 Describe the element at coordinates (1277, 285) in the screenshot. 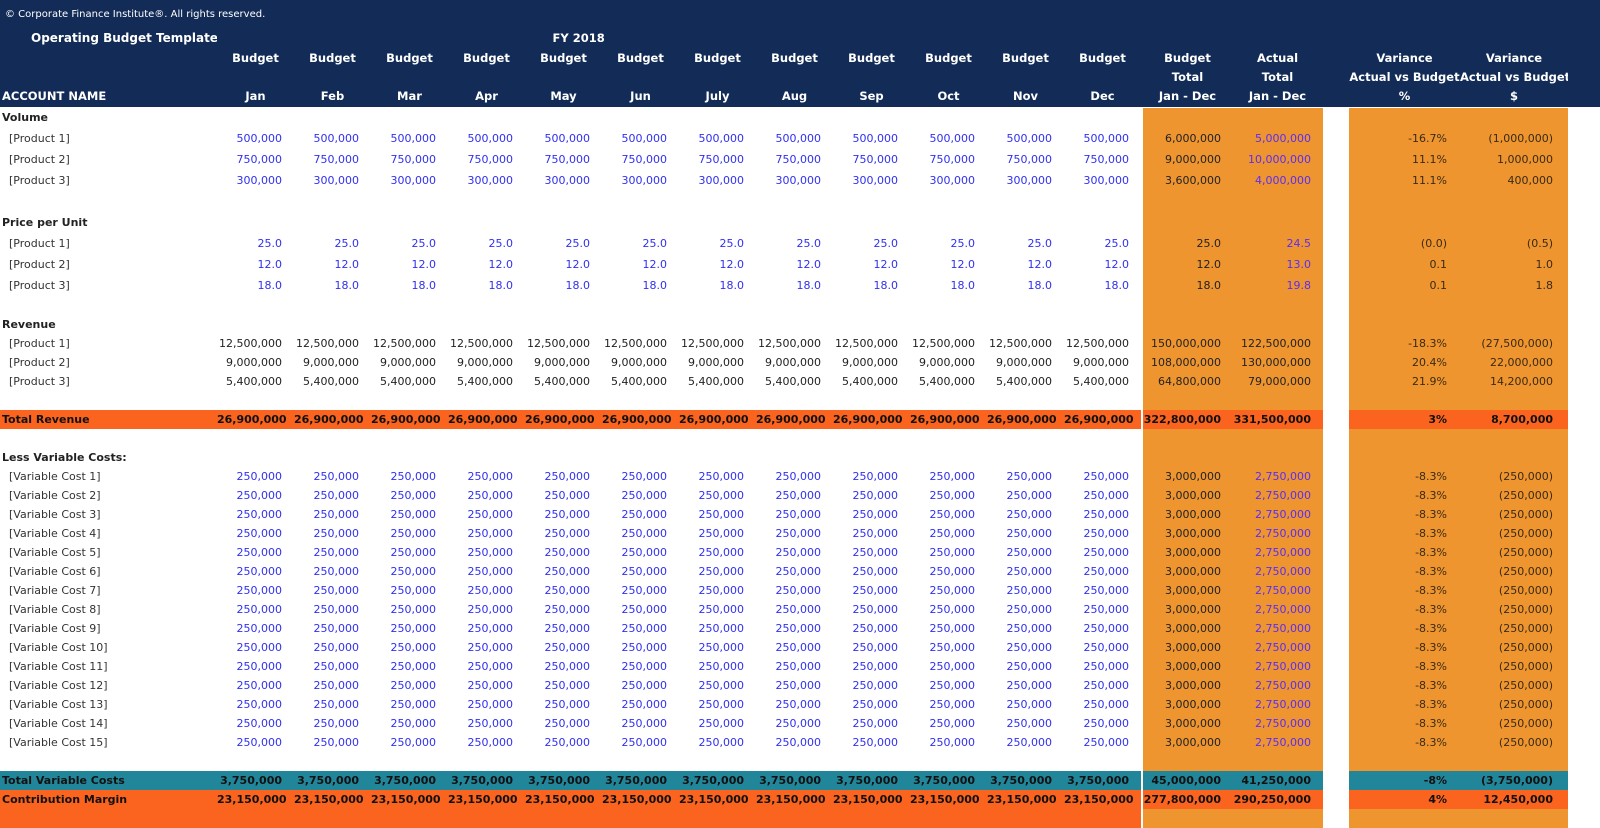

I see `actual-total-cell: 19.8` at that location.